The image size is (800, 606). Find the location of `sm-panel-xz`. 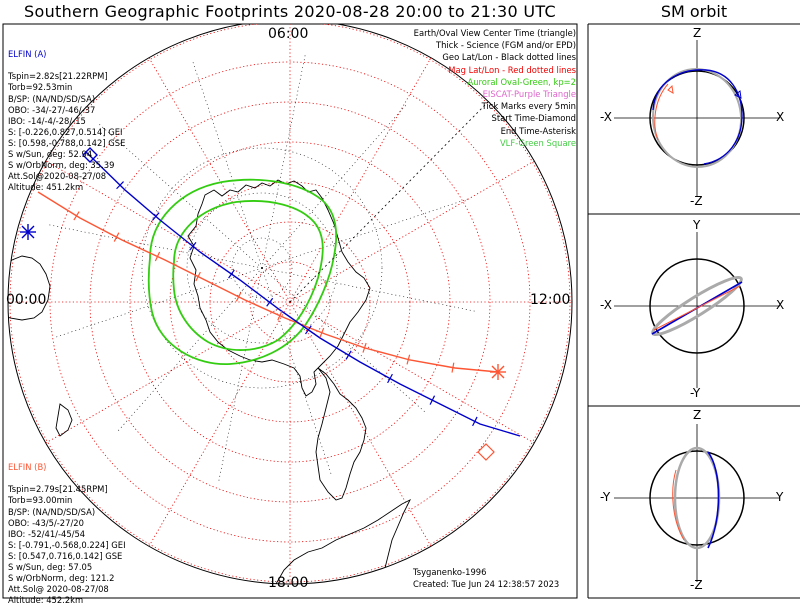

sm-panel-xz is located at coordinates (697, 118).